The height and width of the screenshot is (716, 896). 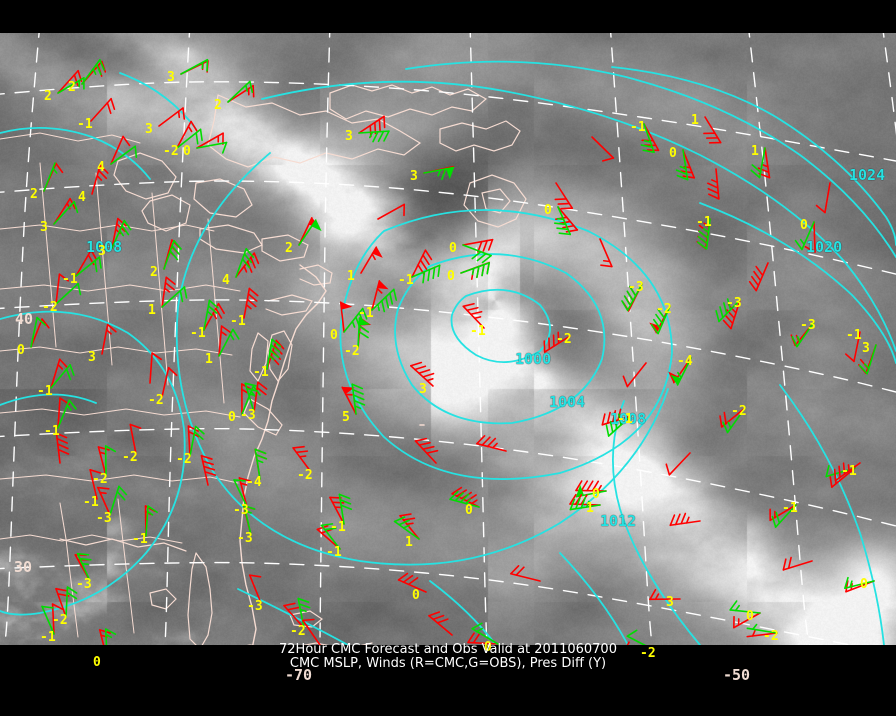 What do you see at coordinates (797, 283) in the screenshot?
I see `isobar-1020b` at bounding box center [797, 283].